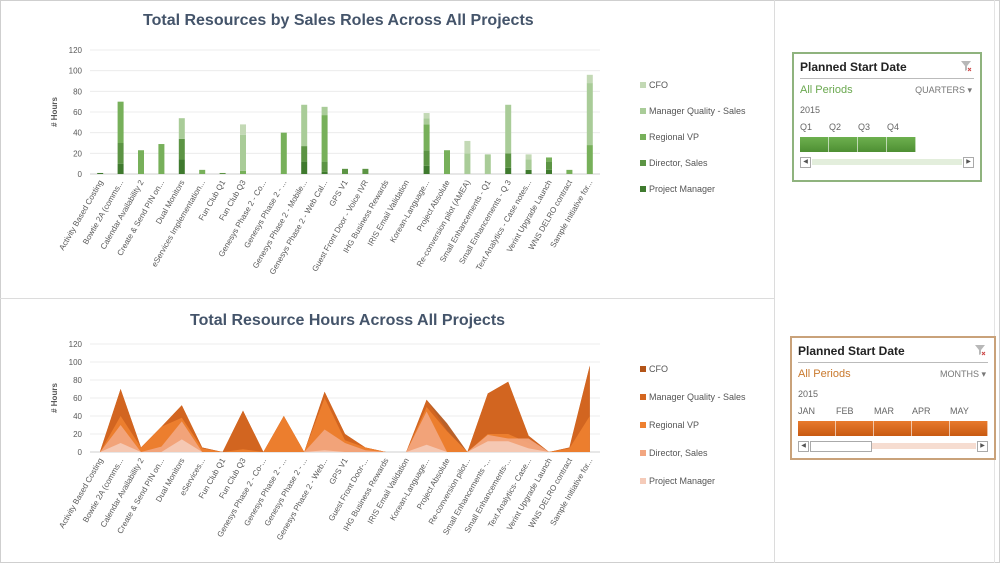 The image size is (1000, 563). I want to click on area-series-director-sales, so click(345, 432).